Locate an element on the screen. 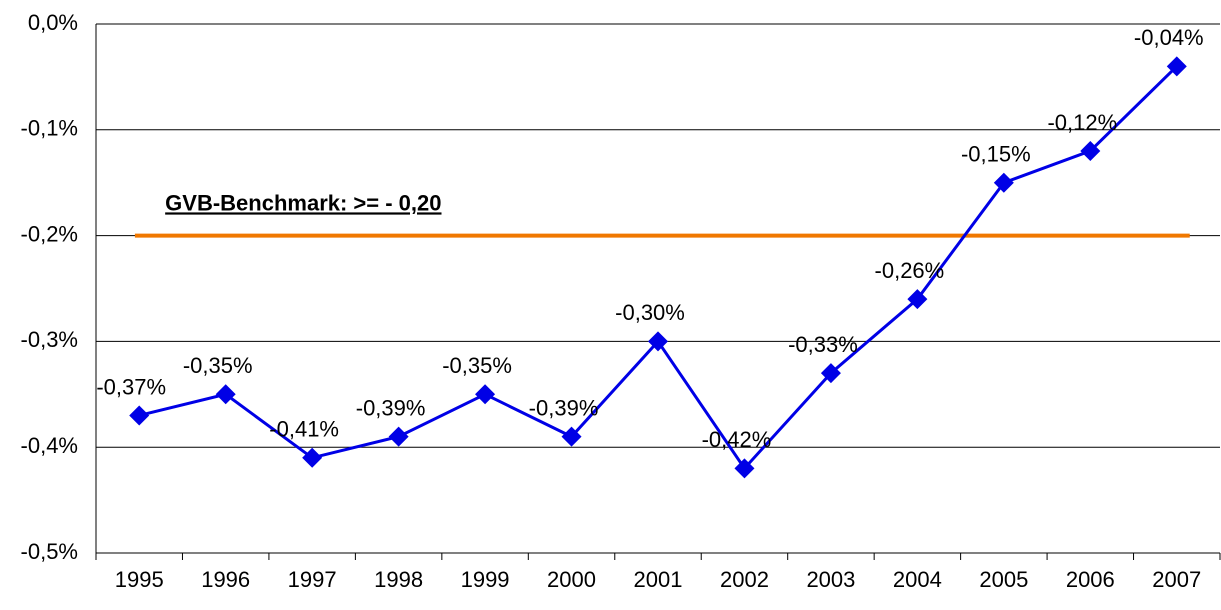  x-tick-label: 2000 is located at coordinates (571, 579).